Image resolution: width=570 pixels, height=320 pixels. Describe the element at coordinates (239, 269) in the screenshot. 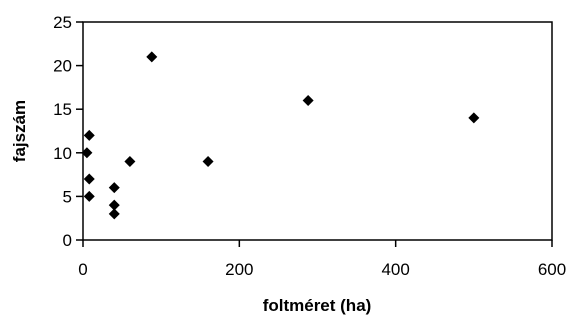

I see `x-tick-label: 200` at that location.